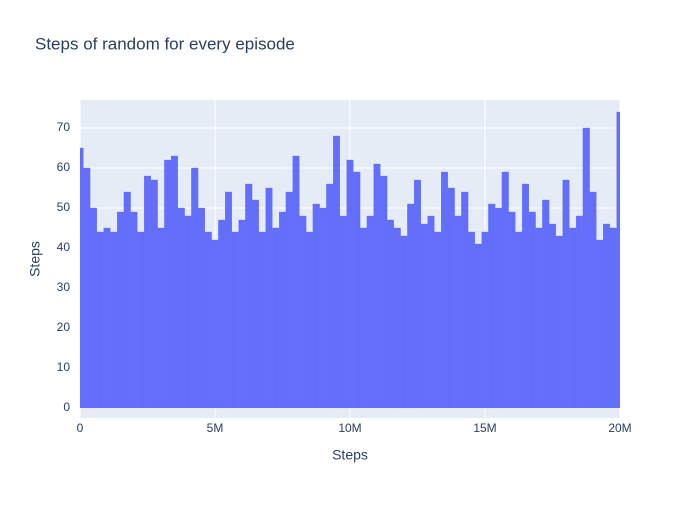 This screenshot has width=700, height=505. What do you see at coordinates (64, 167) in the screenshot?
I see `y-tick-label: 60` at bounding box center [64, 167].